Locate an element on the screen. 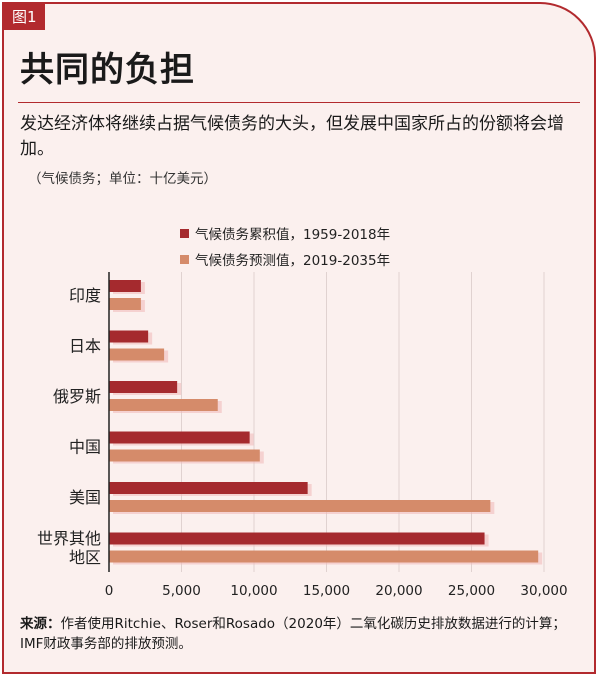  legend-label-projected: 气候债务预测值，2019-2035年 is located at coordinates (293, 261).